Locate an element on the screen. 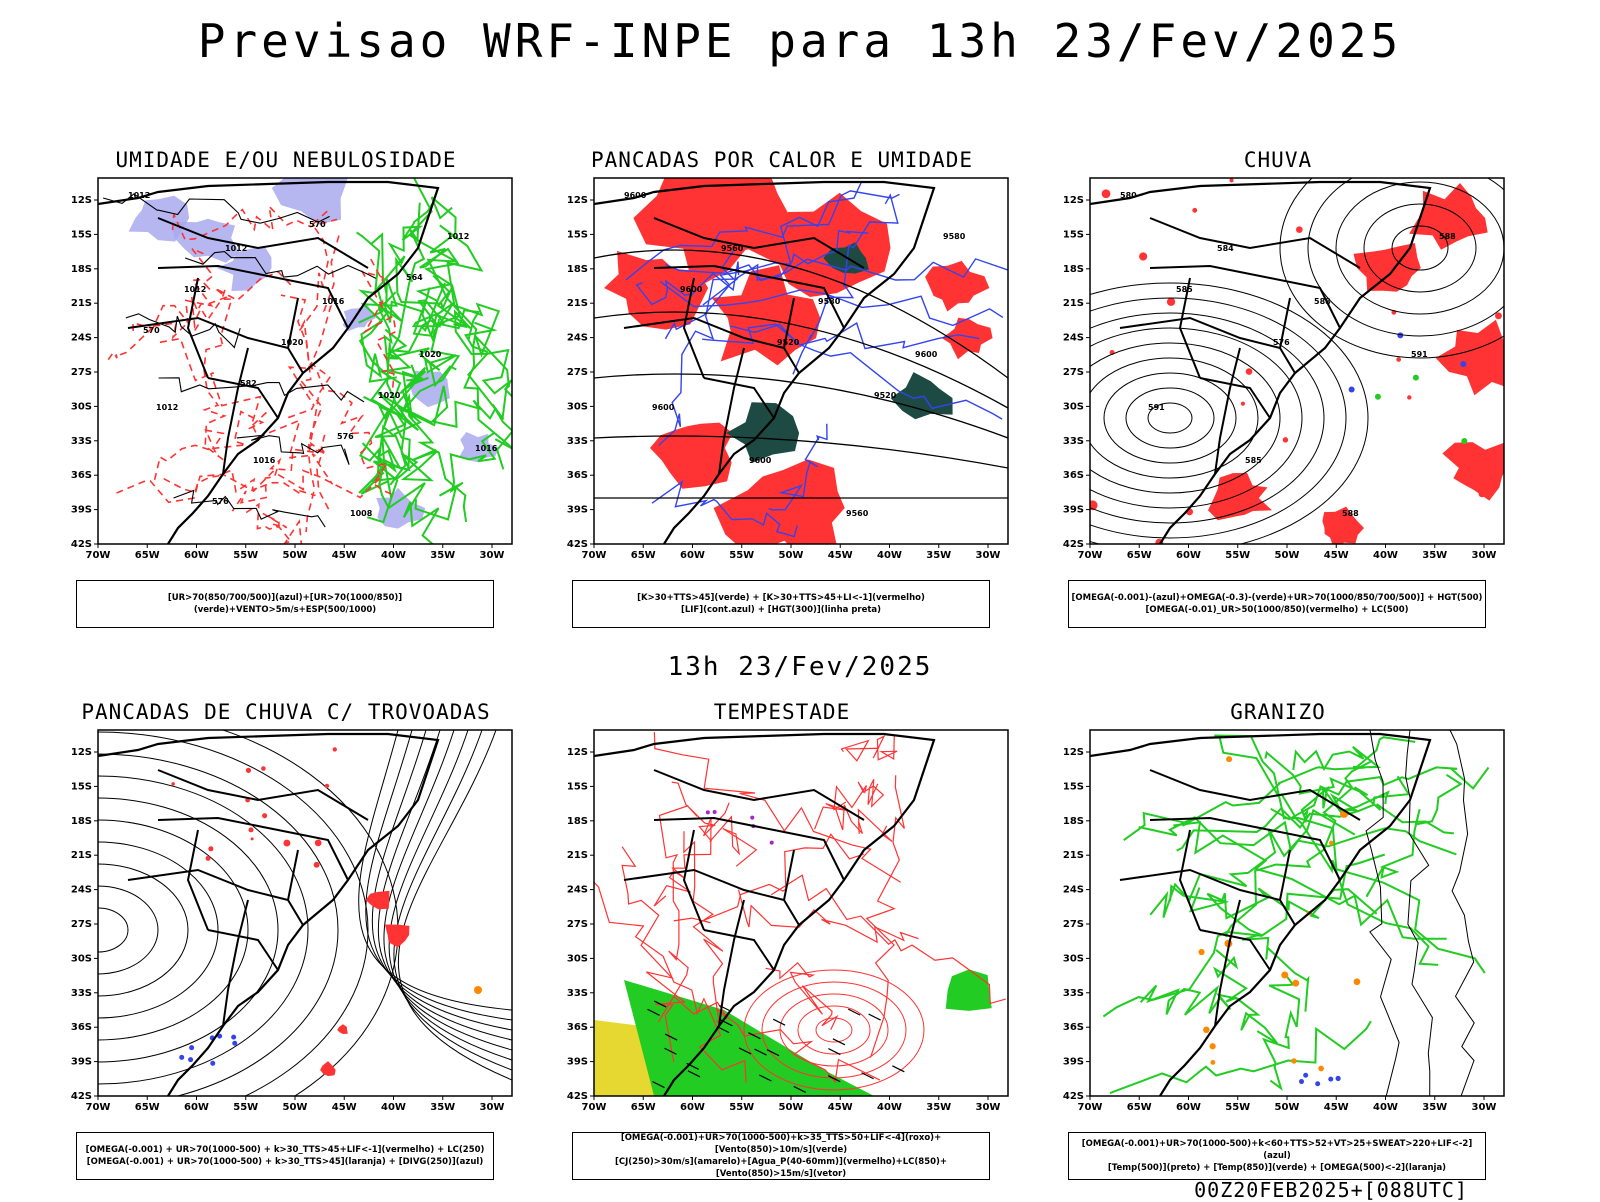 This screenshot has height=1202, width=1600. lif-contour is located at coordinates (724, 509).